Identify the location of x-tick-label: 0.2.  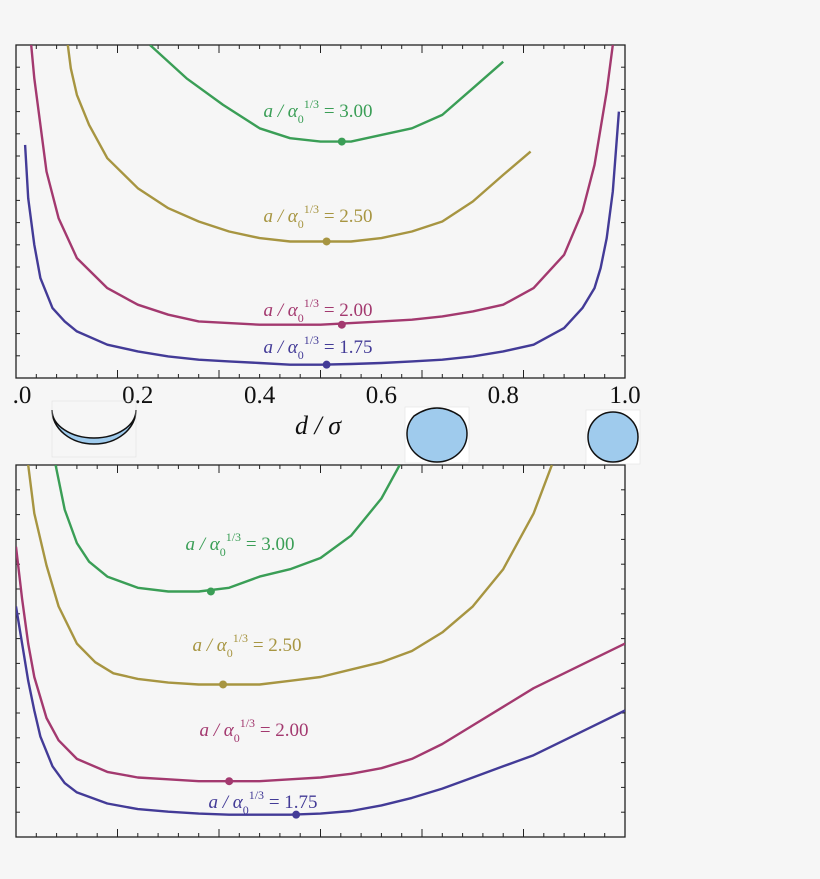
(137, 395).